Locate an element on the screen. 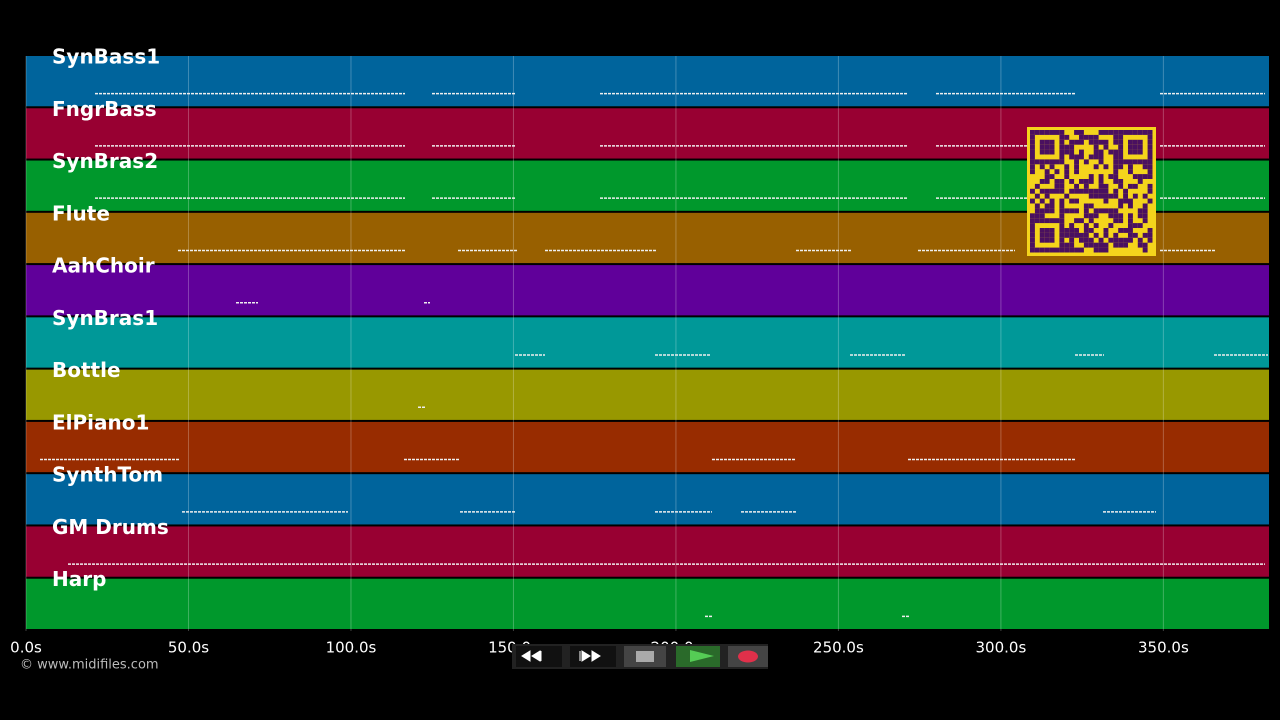 The height and width of the screenshot is (720, 1280). stop-button is located at coordinates (645, 656).